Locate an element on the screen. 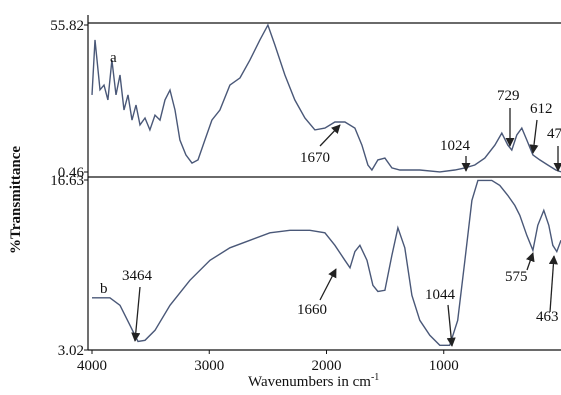 The image size is (561, 395). annotation: b is located at coordinates (104, 289).